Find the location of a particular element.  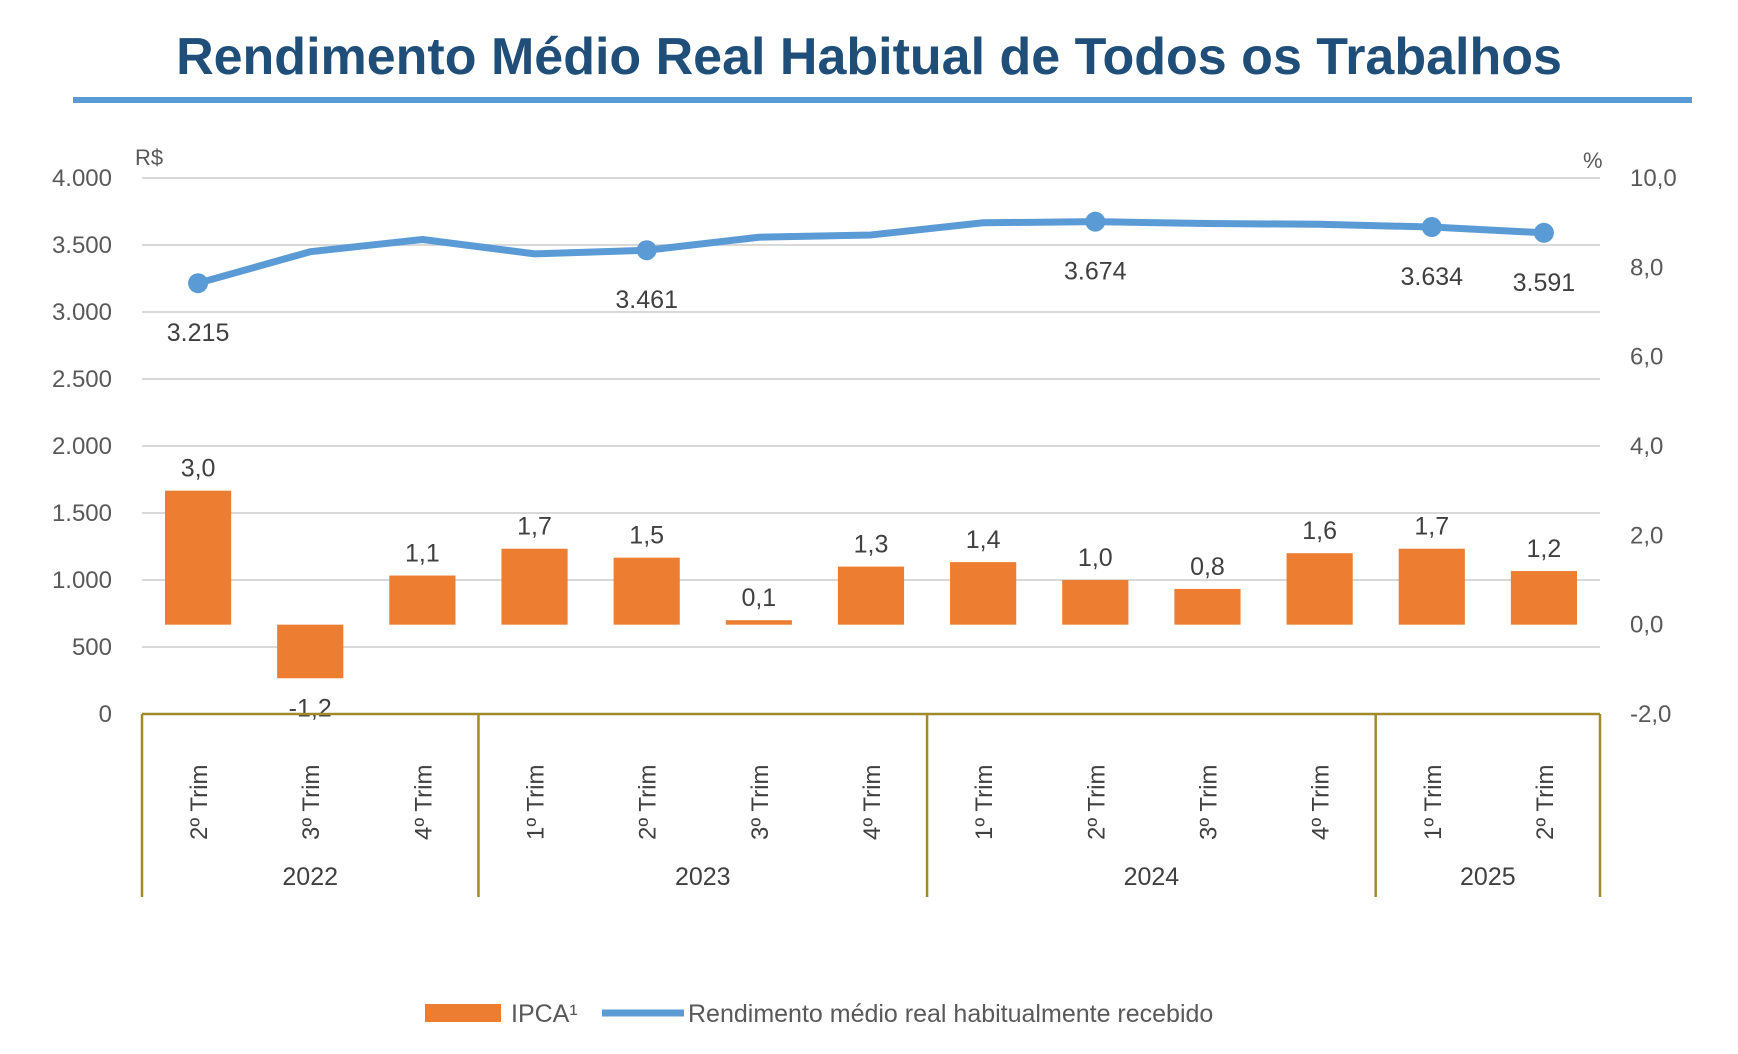

bar-data-label: 1,4 is located at coordinates (983, 540).